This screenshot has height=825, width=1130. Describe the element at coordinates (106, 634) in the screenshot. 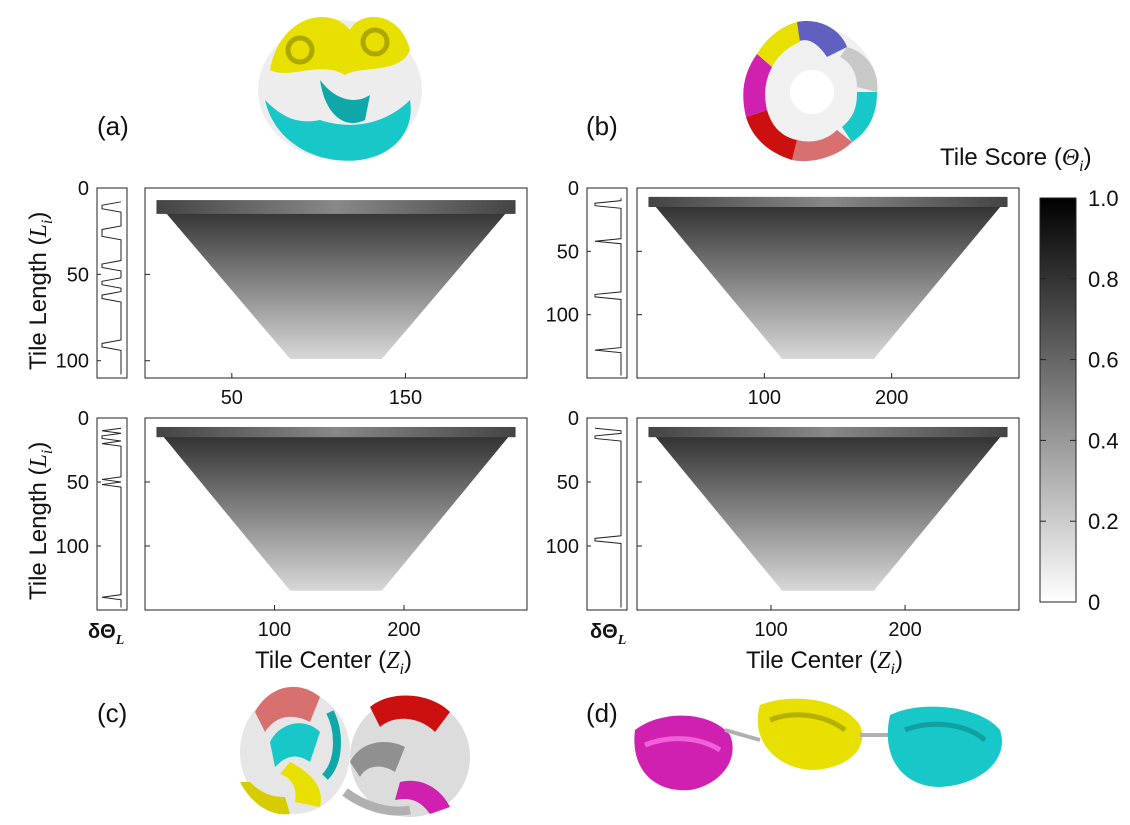

I see `side-label-left: δΘL` at that location.